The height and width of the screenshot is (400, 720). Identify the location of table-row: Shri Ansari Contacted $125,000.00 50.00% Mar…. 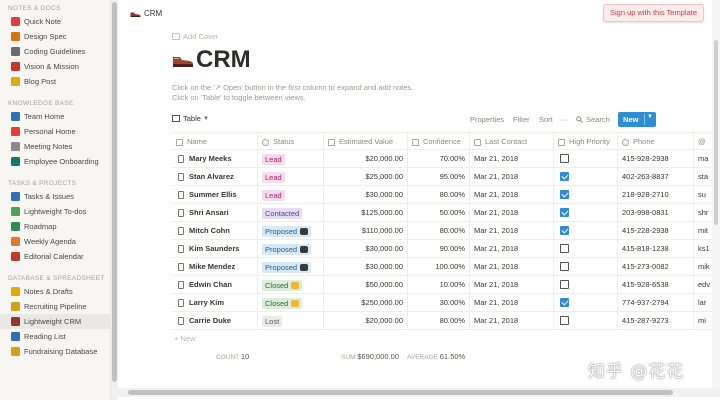
(442, 213).